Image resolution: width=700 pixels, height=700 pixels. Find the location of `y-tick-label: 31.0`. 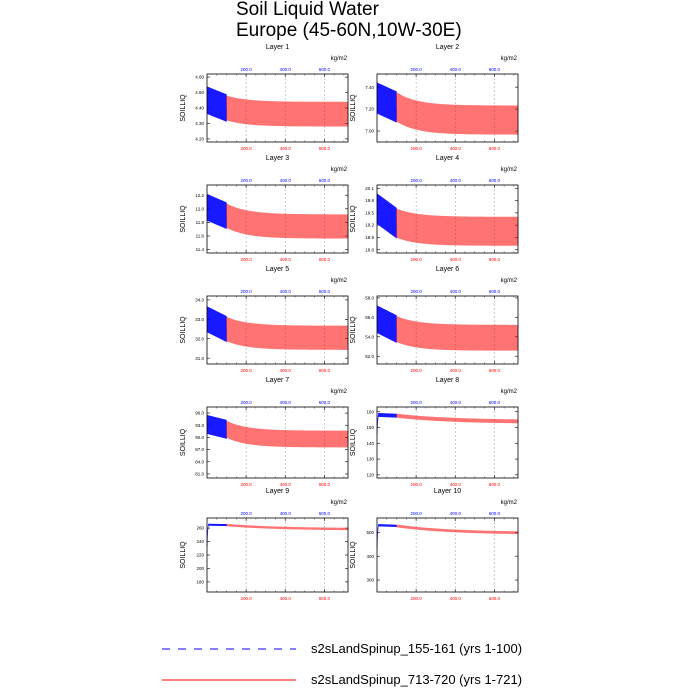

y-tick-label: 31.0 is located at coordinates (199, 358).